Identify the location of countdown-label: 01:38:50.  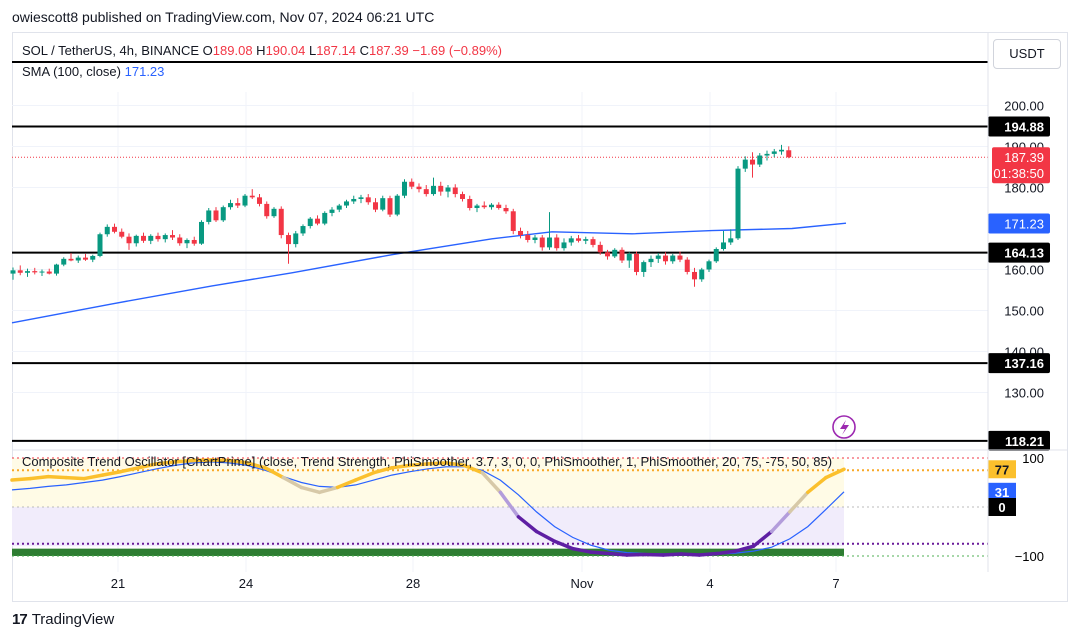
(1018, 173).